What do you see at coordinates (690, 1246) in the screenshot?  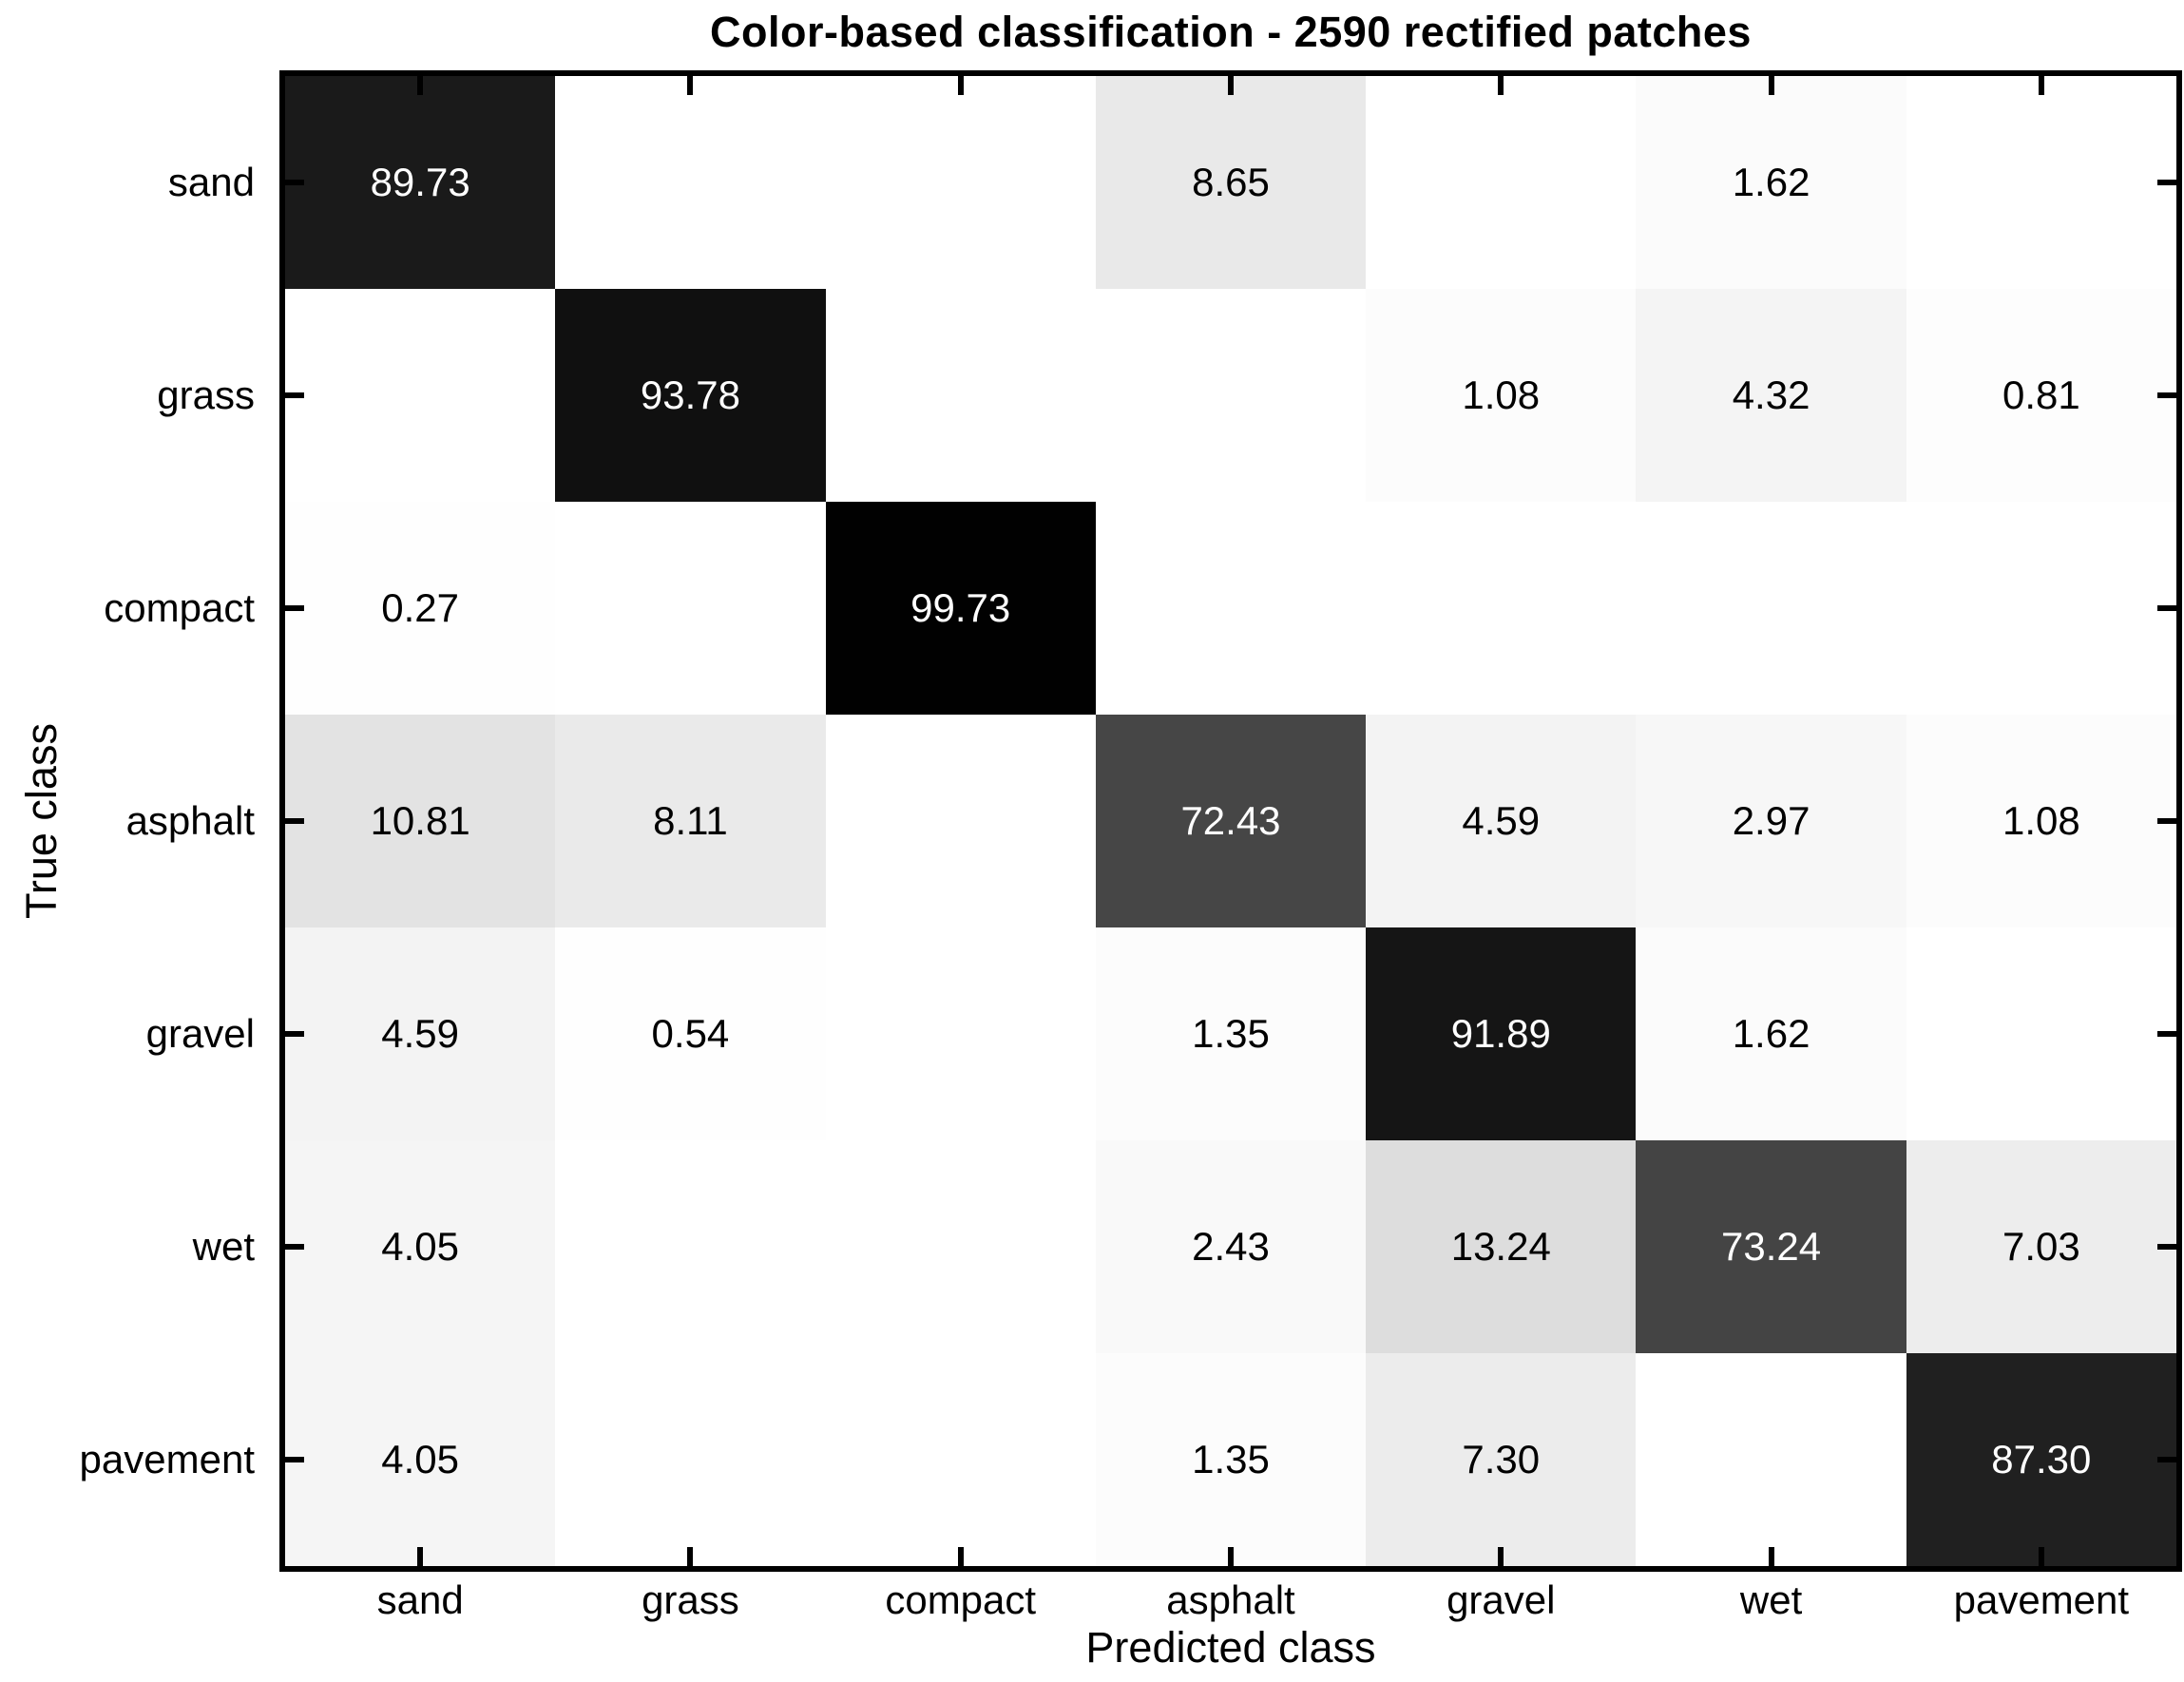 I see `matrix-cell-wet-grass` at bounding box center [690, 1246].